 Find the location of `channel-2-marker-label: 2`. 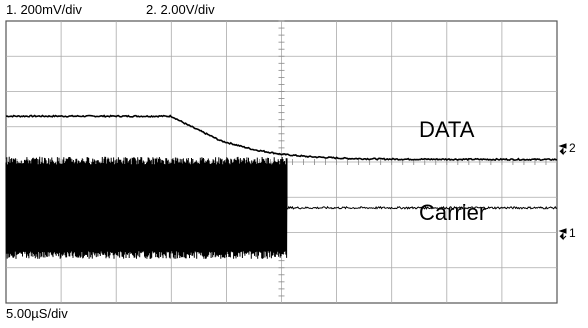

channel-2-marker-label: 2 is located at coordinates (572, 148).